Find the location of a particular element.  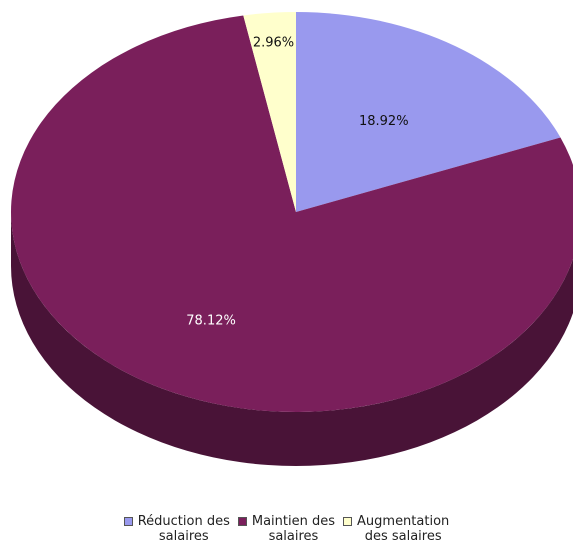

legend-item-reduction: Réduction des salaires is located at coordinates (176, 529).